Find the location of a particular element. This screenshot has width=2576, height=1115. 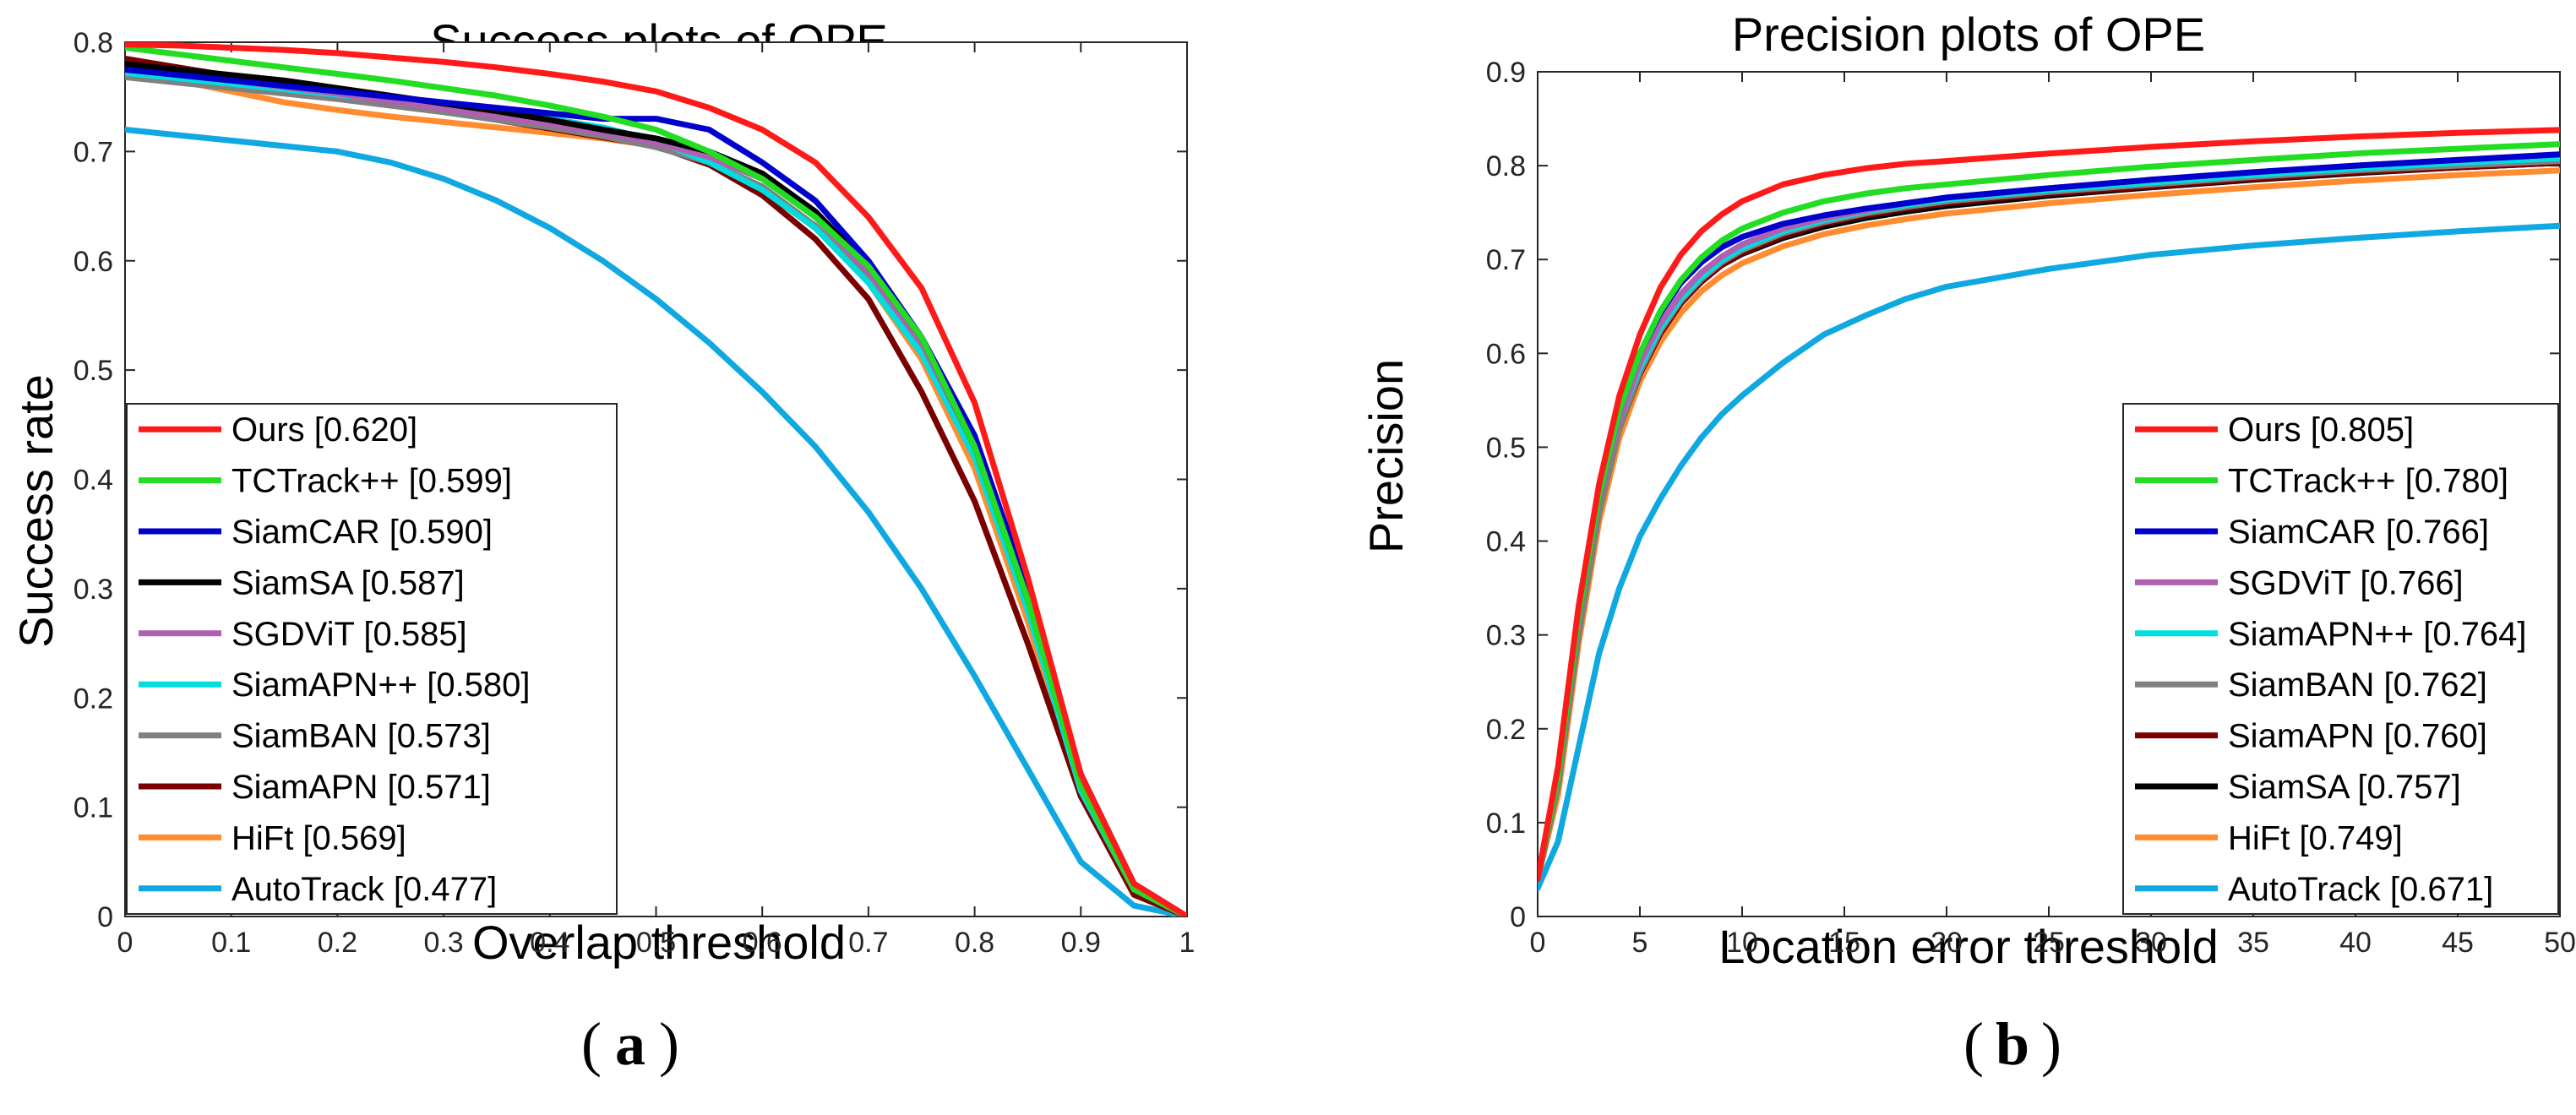

x-axis-label: Overlap threshold is located at coordinates (659, 942).